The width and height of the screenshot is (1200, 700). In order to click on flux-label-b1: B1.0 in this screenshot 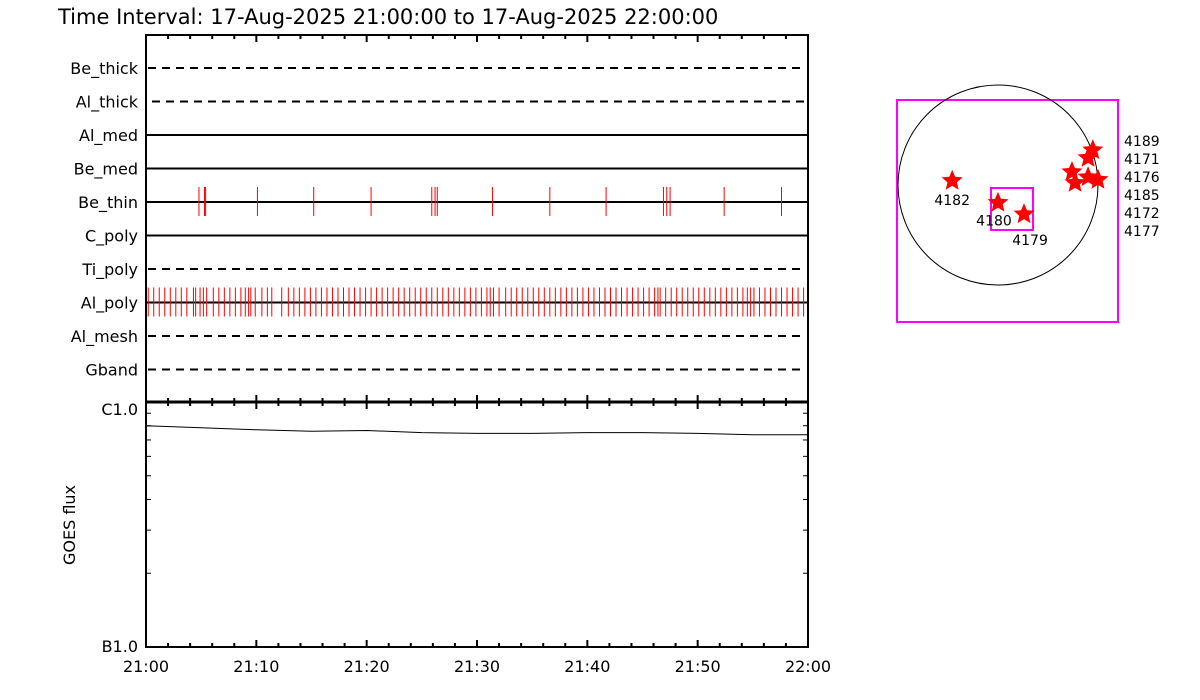, I will do `click(120, 646)`.